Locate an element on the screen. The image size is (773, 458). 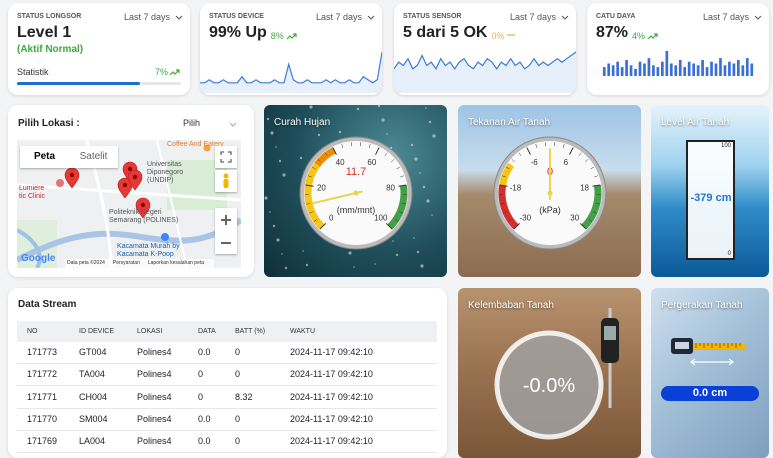
table-cell: 171773 is located at coordinates (42, 352).